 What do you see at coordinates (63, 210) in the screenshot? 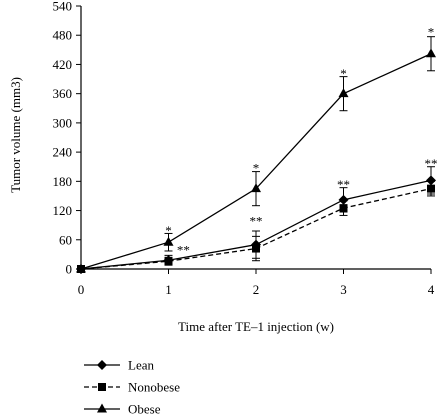
I see `y-tick-label: 120` at bounding box center [63, 210].